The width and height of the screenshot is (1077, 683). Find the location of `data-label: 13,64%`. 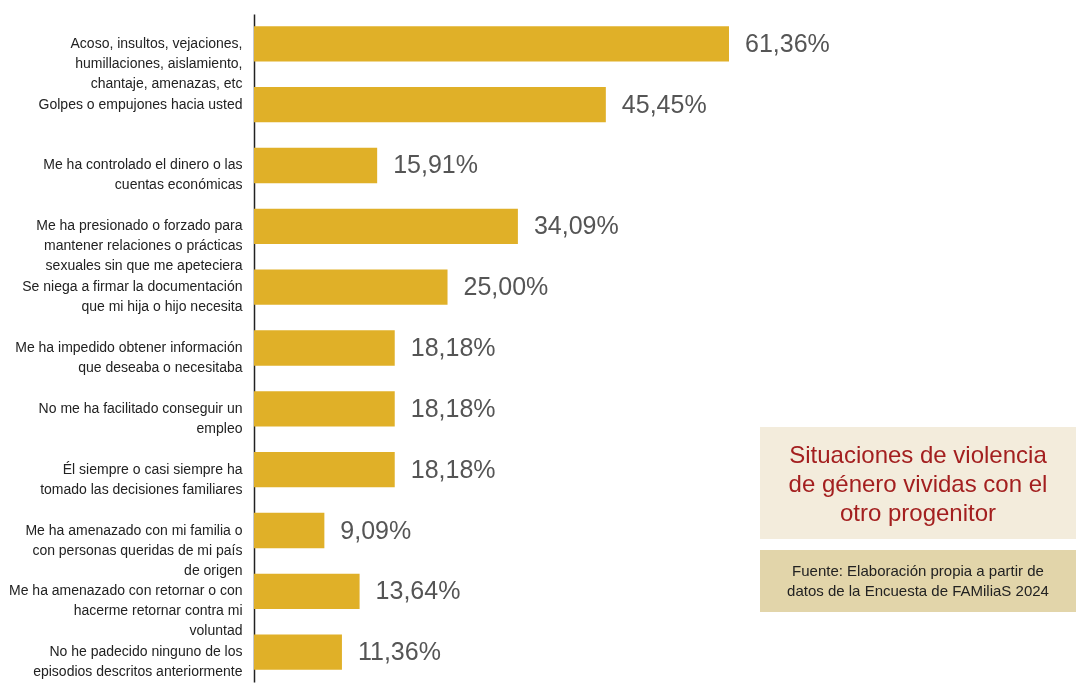

data-label: 13,64% is located at coordinates (418, 590).